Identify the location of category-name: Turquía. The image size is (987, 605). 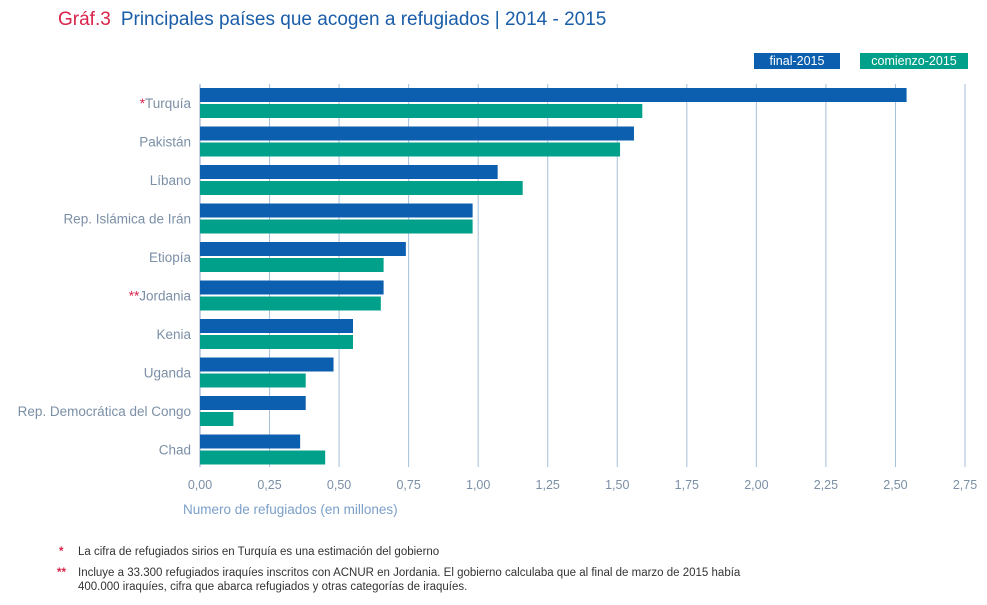
(168, 103).